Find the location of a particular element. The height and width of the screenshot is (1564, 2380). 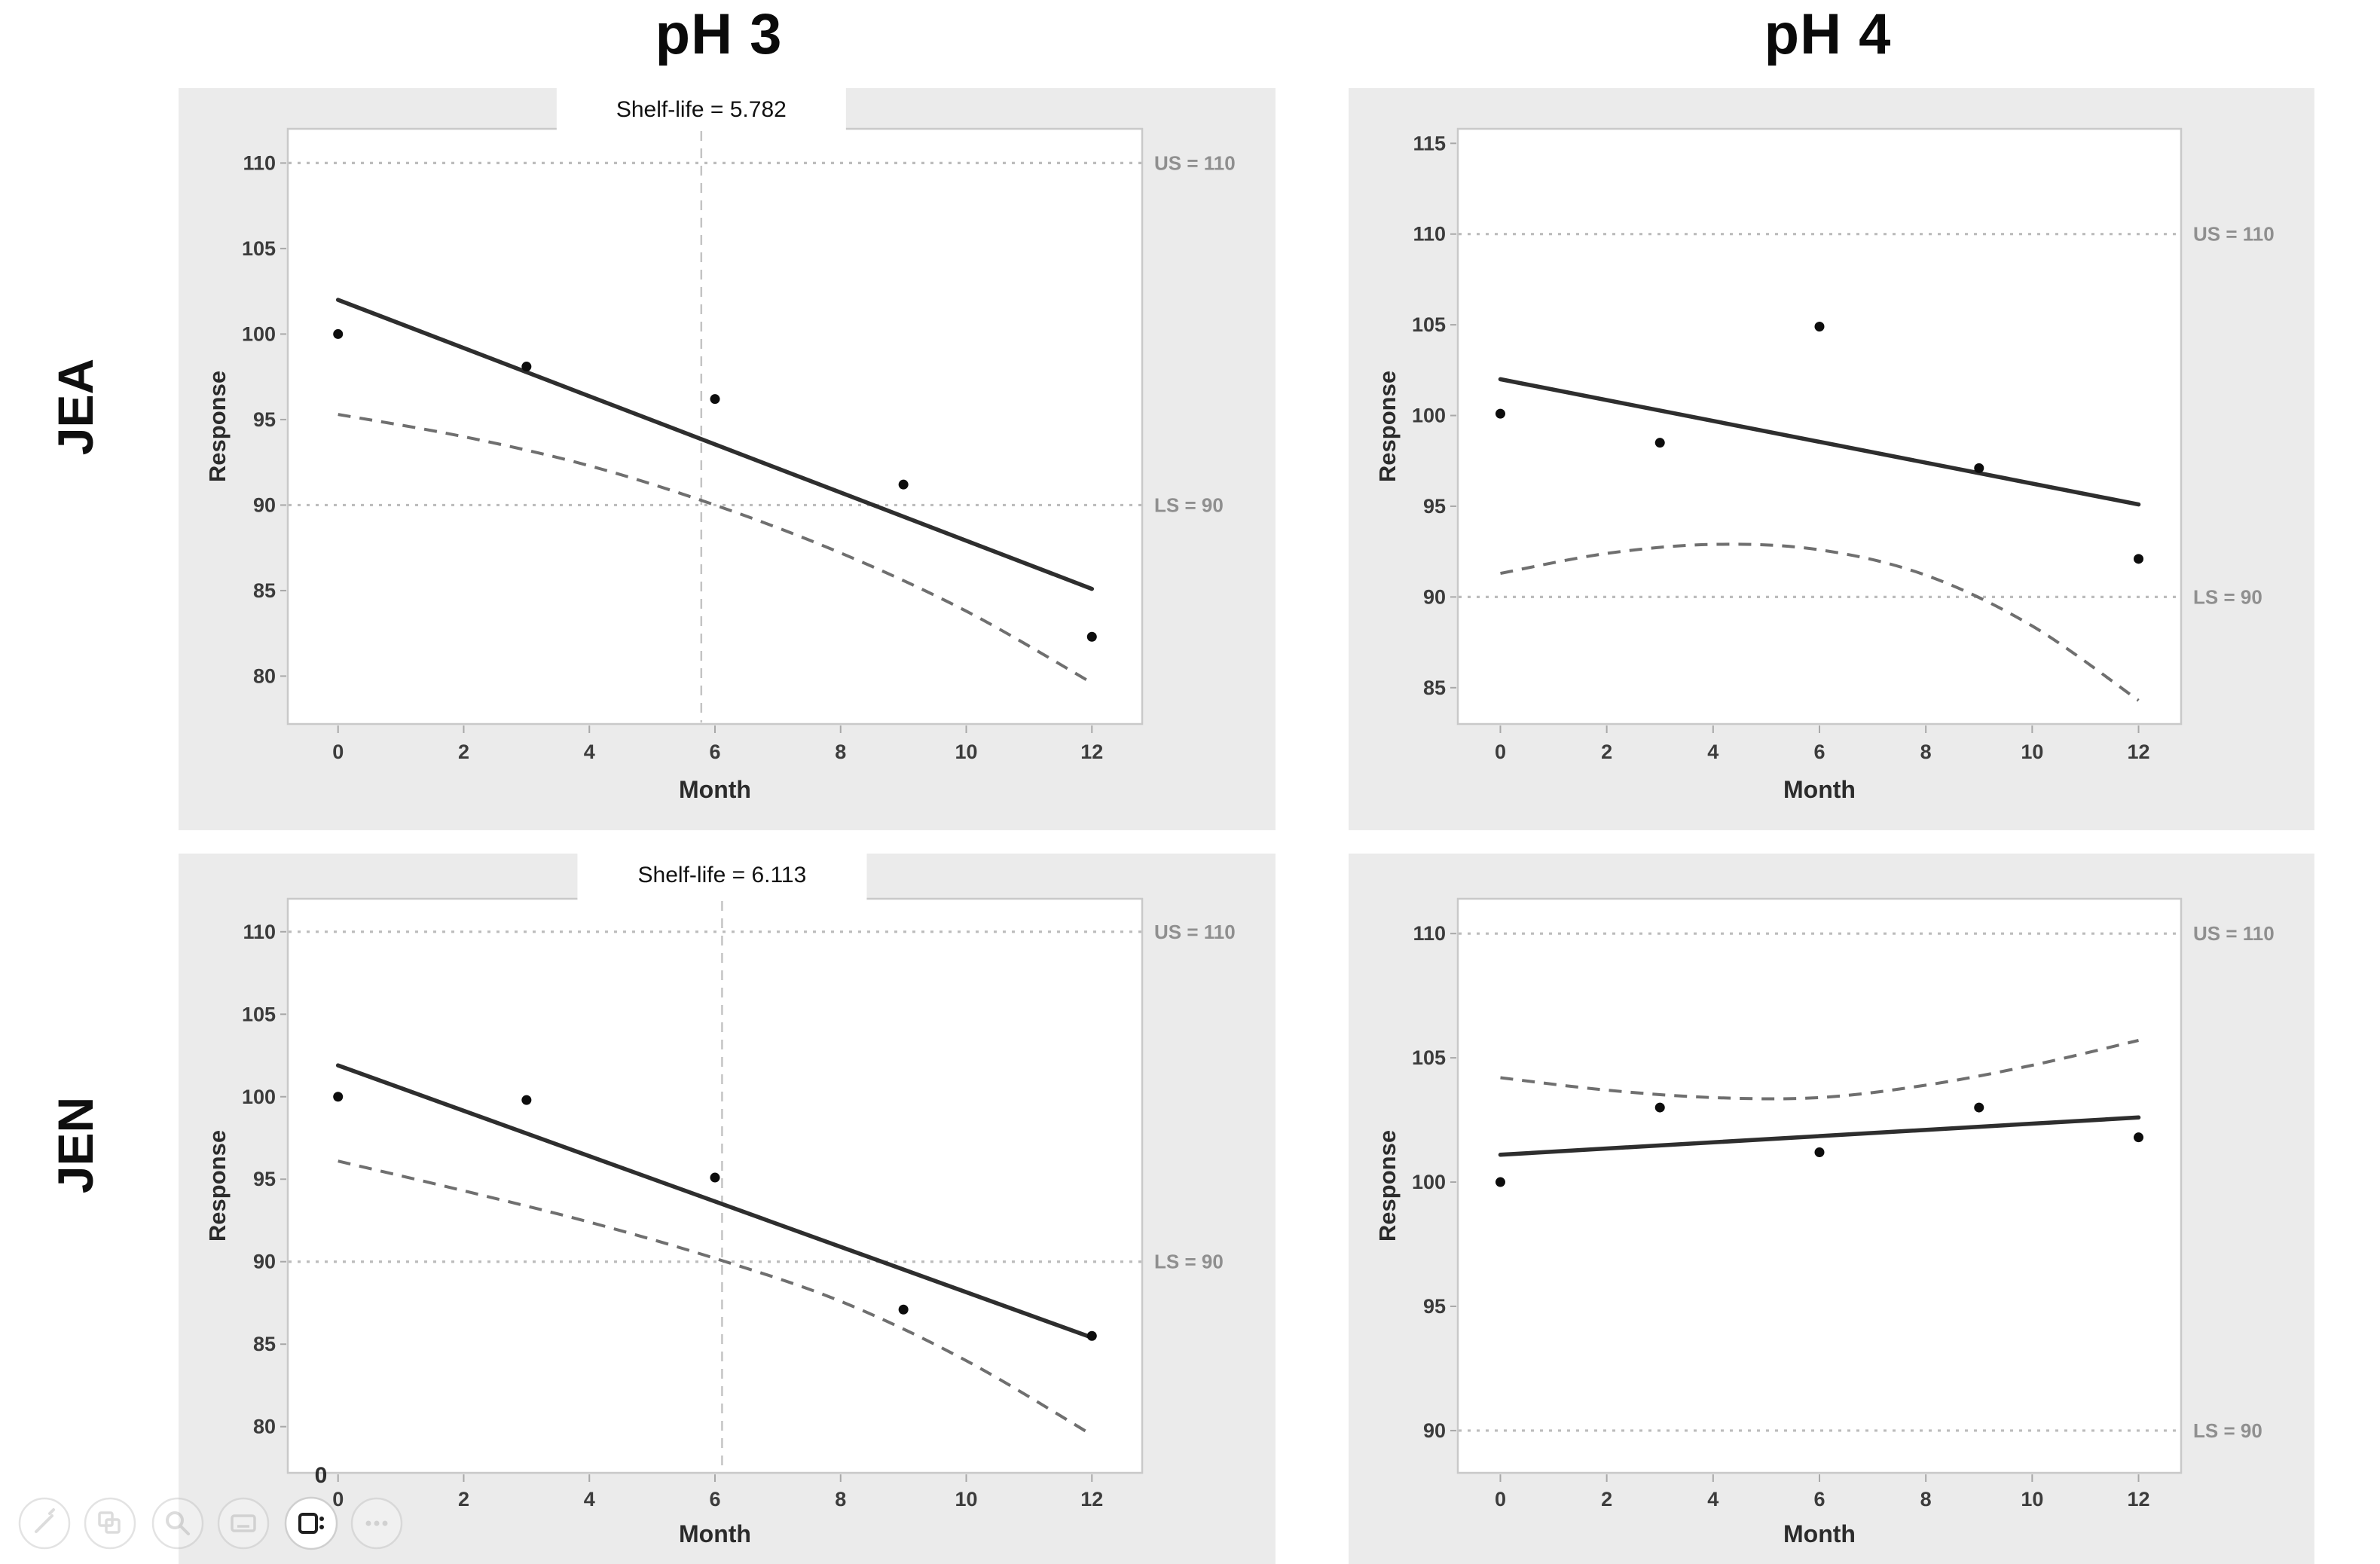

y-tick-label: 85 is located at coordinates (264, 590).